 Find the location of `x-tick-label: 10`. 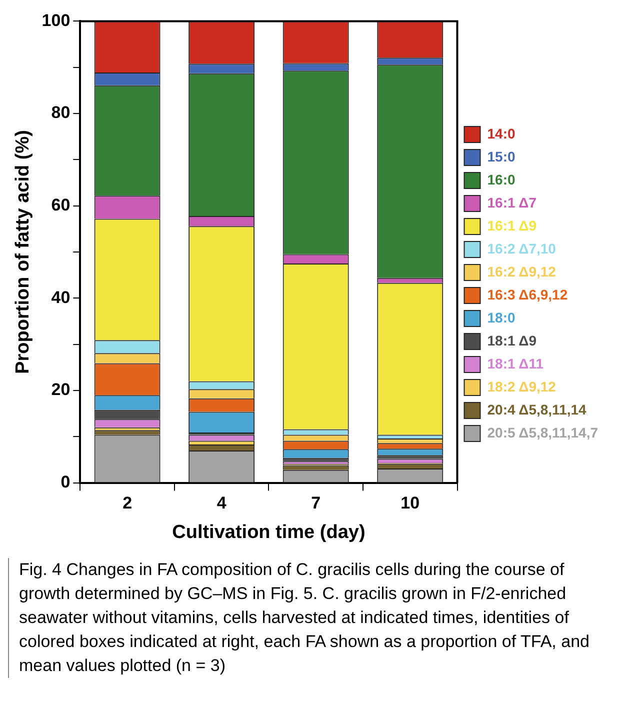

x-tick-label: 10 is located at coordinates (410, 503).